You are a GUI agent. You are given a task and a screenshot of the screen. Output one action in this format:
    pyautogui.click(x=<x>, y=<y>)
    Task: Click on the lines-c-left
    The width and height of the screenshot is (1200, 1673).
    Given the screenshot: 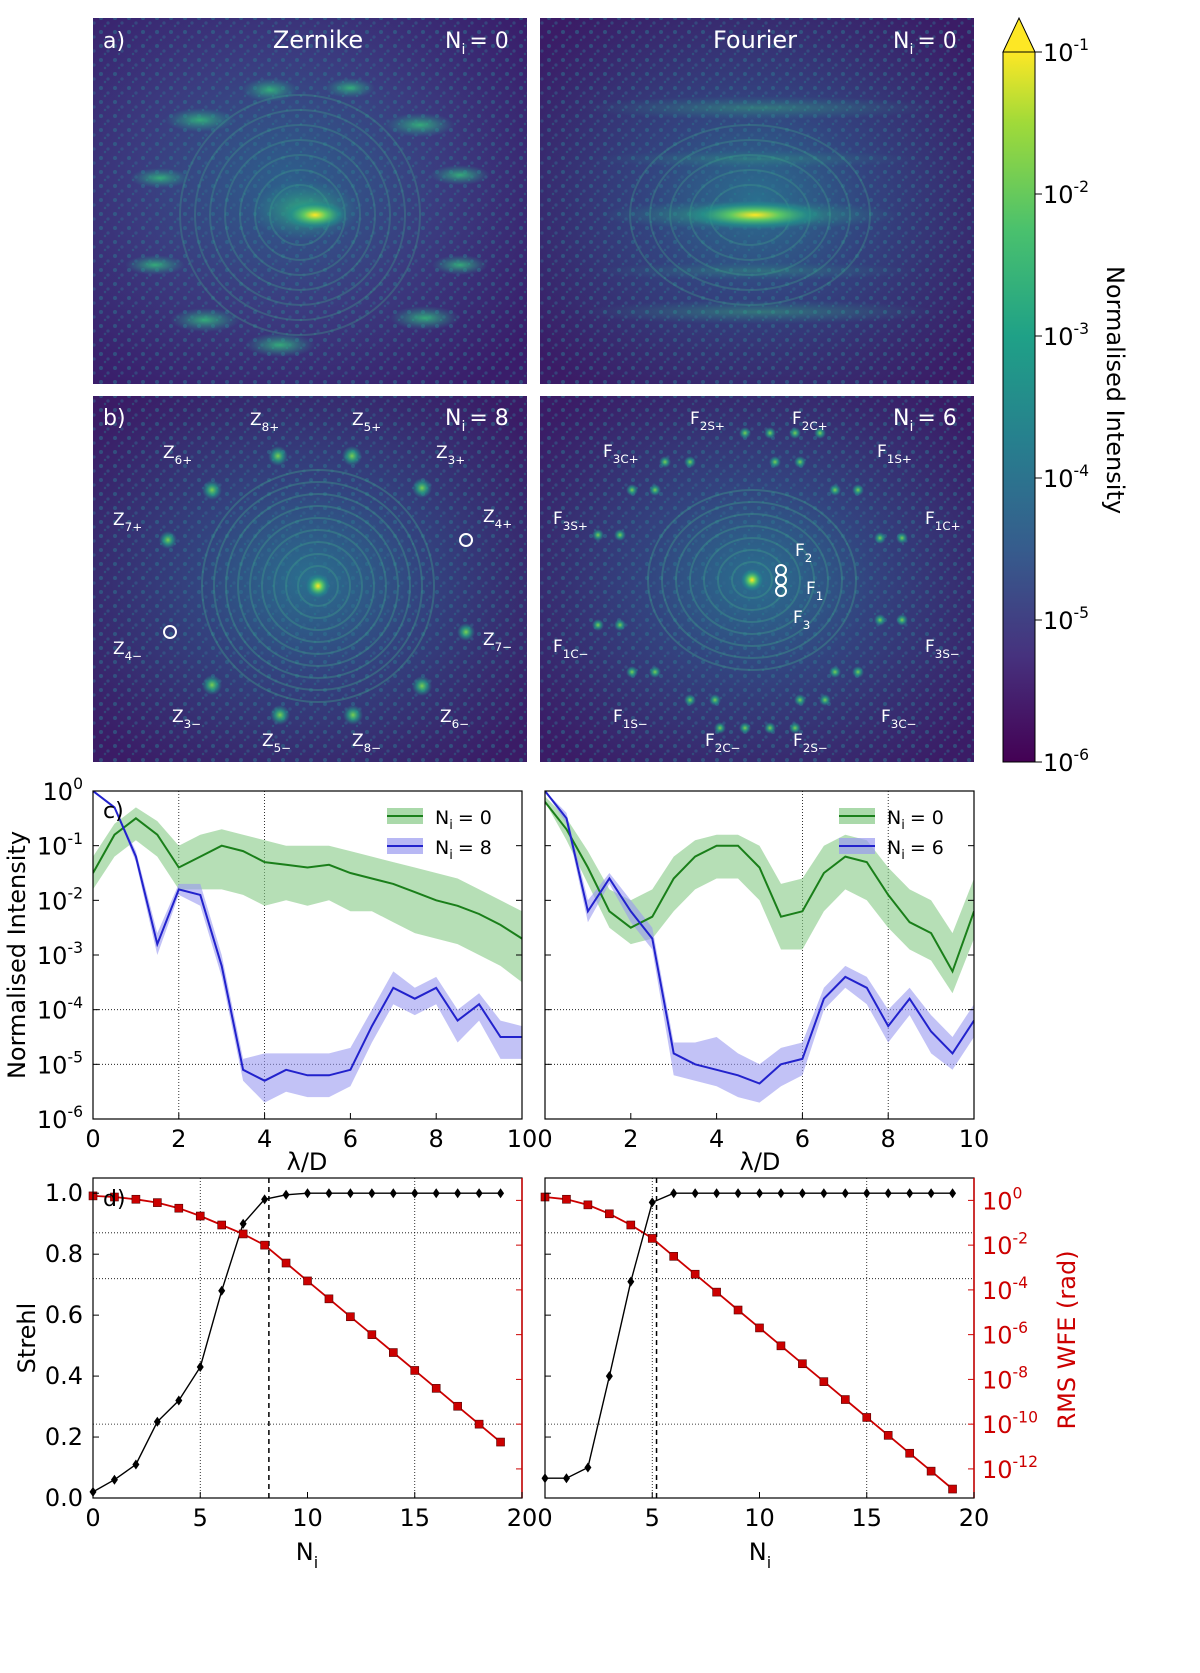 What is the action you would take?
    pyautogui.click(x=307, y=936)
    